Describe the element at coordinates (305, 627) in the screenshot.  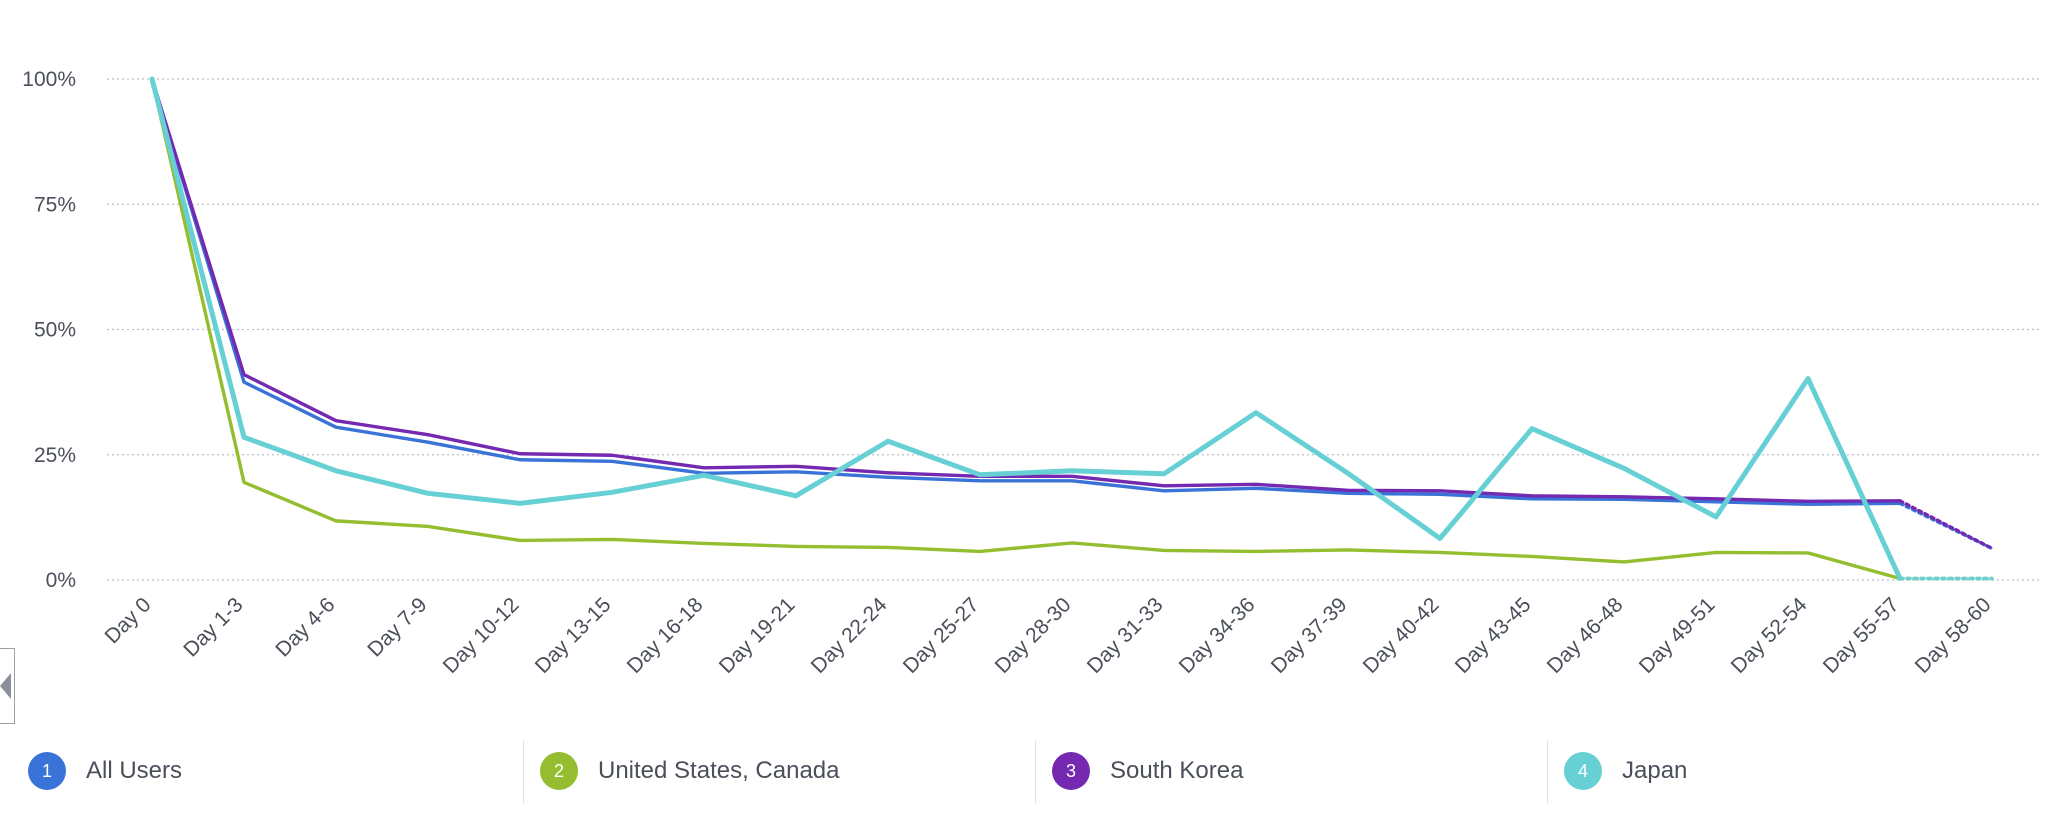
I see `x-tick-label: Day 4-6` at that location.